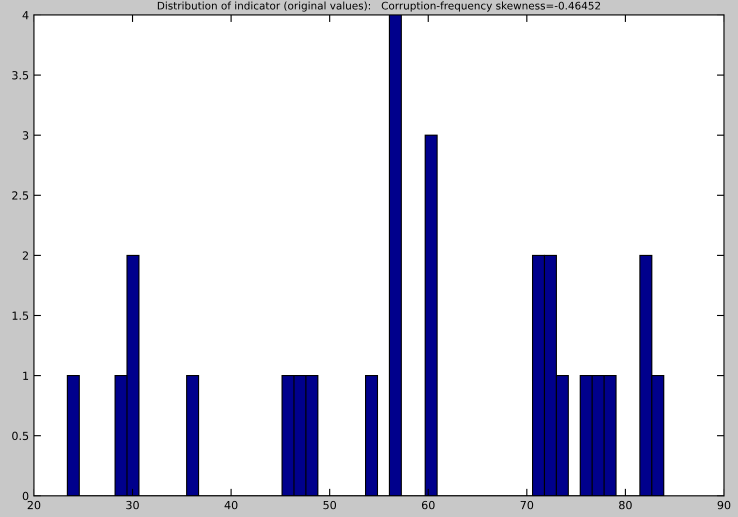 The width and height of the screenshot is (738, 517). Describe the element at coordinates (34, 505) in the screenshot. I see `x-tick-label: 20` at that location.